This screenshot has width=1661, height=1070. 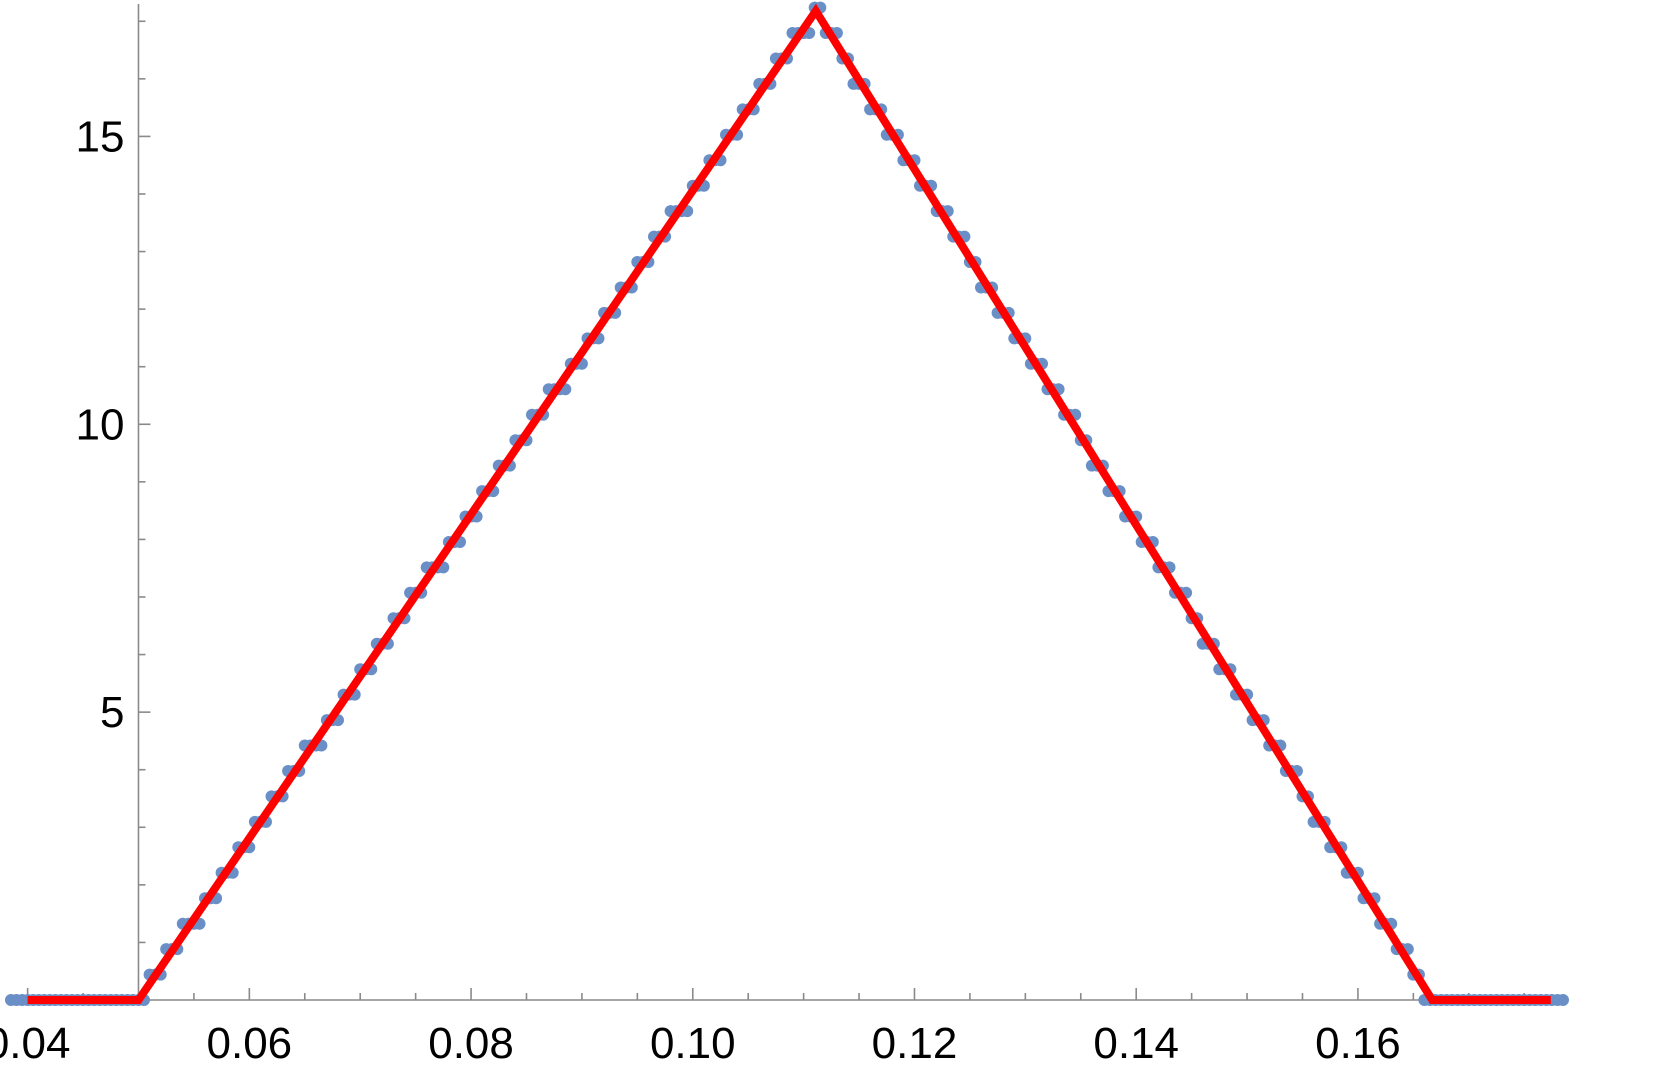 I want to click on y-tick-label: 10, so click(x=100, y=424).